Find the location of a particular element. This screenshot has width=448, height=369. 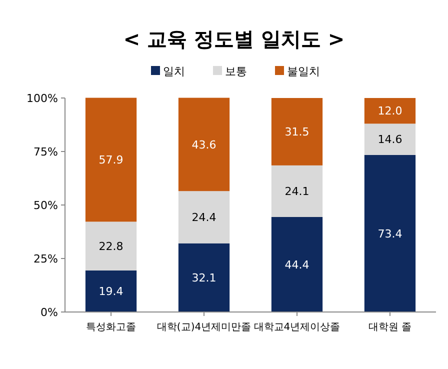

data-label: 14.6 is located at coordinates (390, 139).